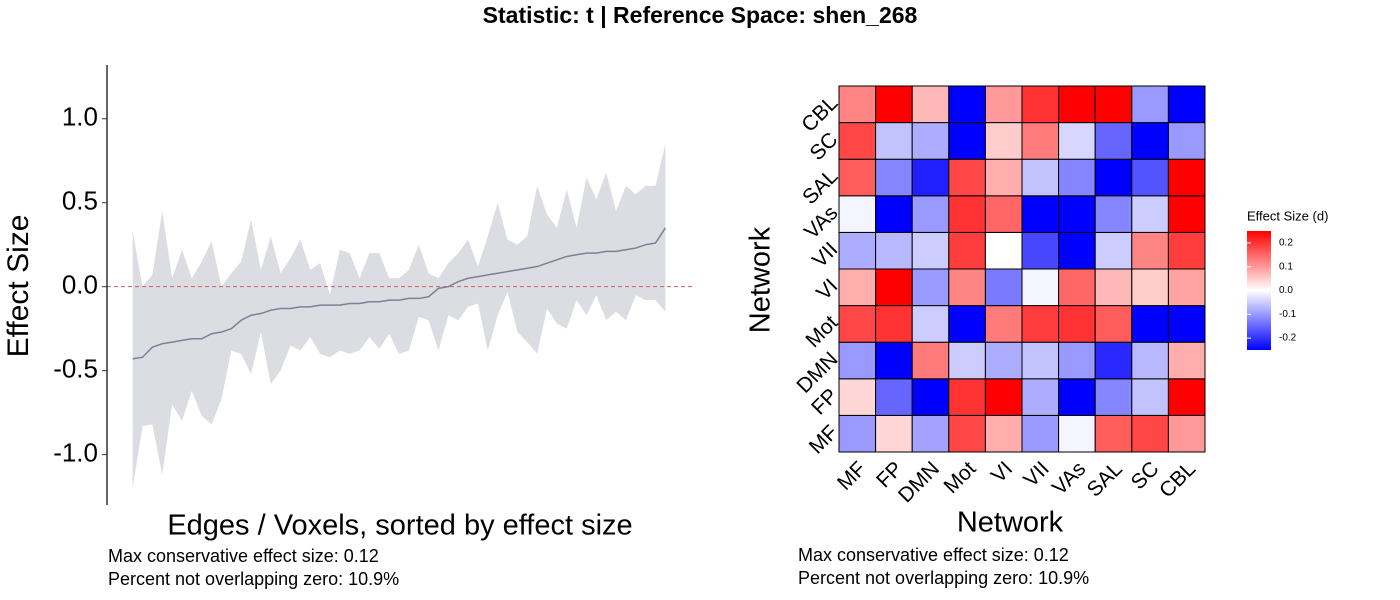 The width and height of the screenshot is (1400, 600). Describe the element at coordinates (1286, 243) in the screenshot. I see `colorbar-tick-label: 0.2` at that location.